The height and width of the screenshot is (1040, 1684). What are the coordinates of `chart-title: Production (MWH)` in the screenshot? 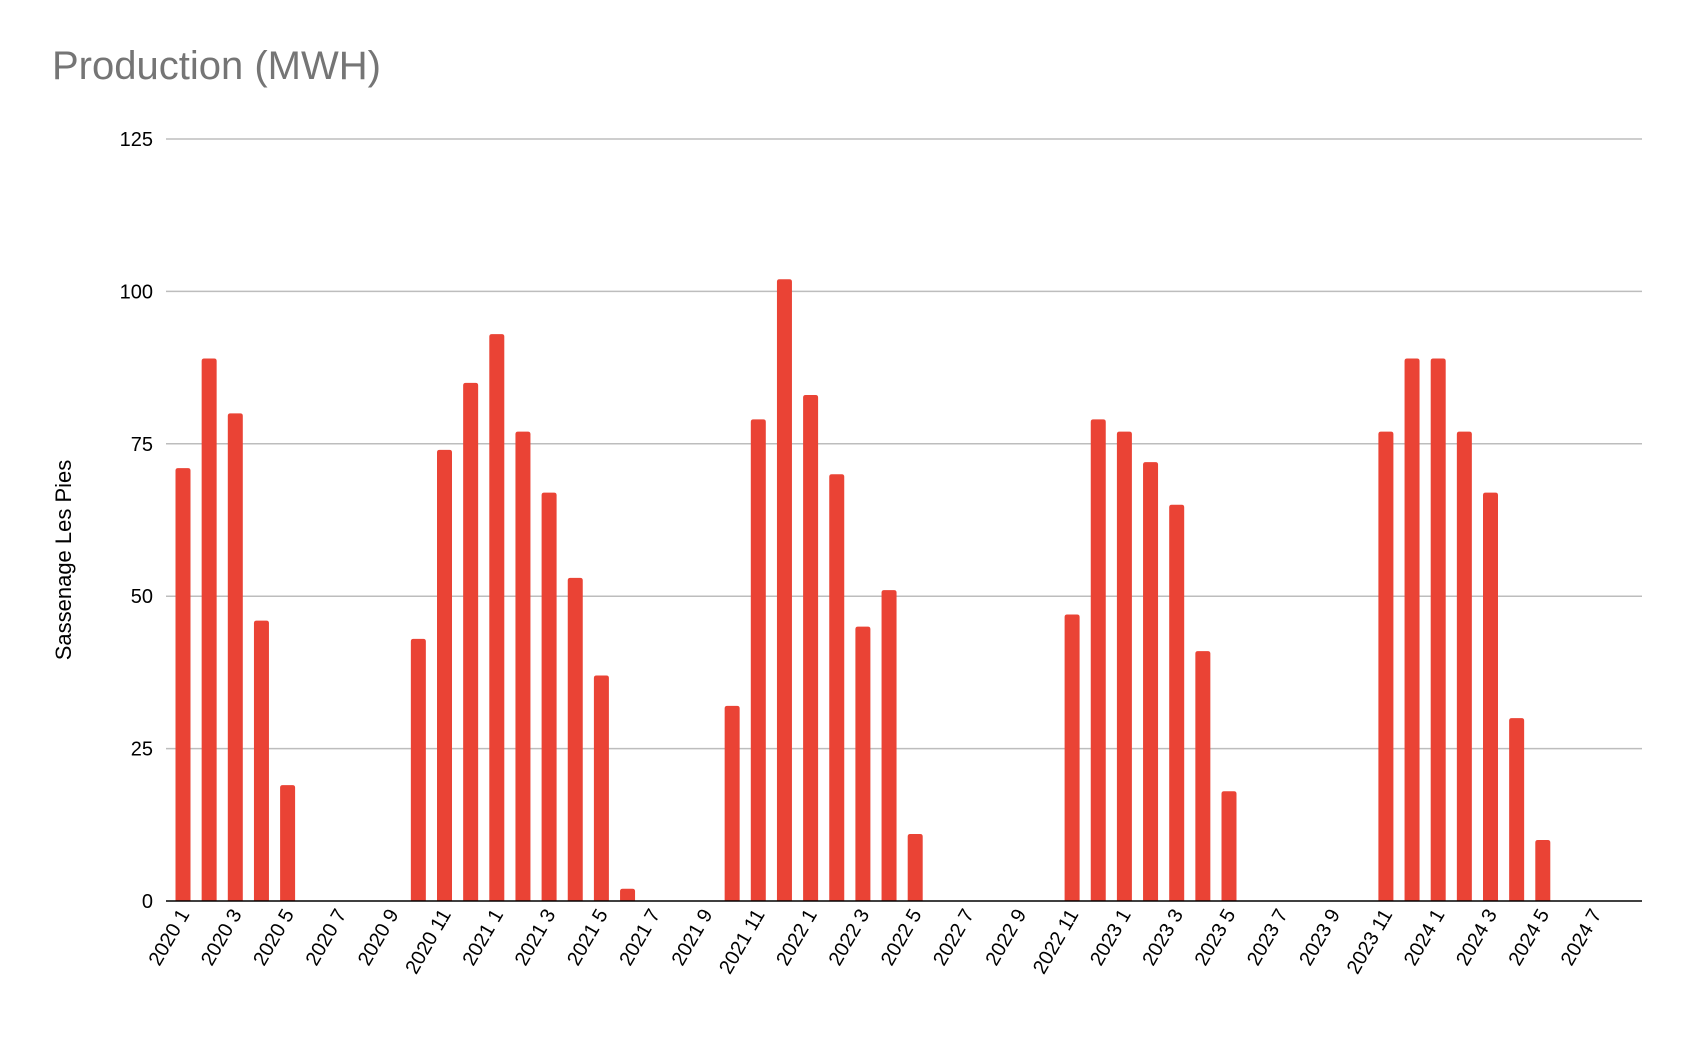 It's located at (216, 66).